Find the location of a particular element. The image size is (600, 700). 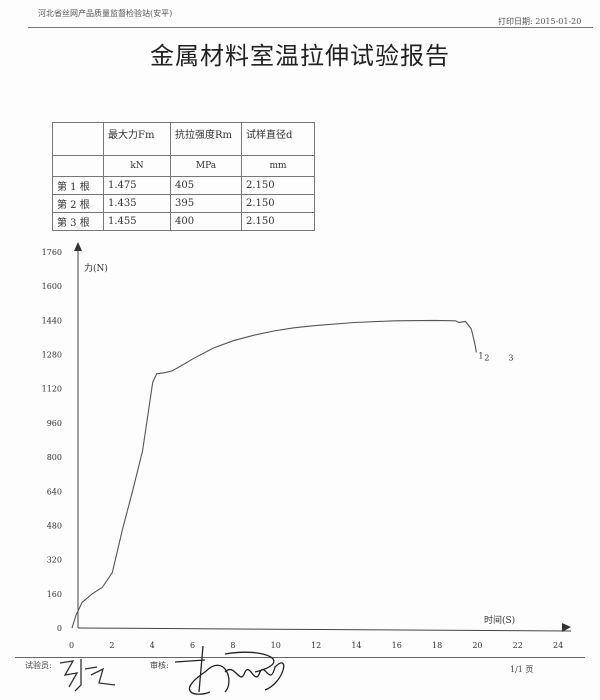

x-tick-label: 14 is located at coordinates (356, 645).